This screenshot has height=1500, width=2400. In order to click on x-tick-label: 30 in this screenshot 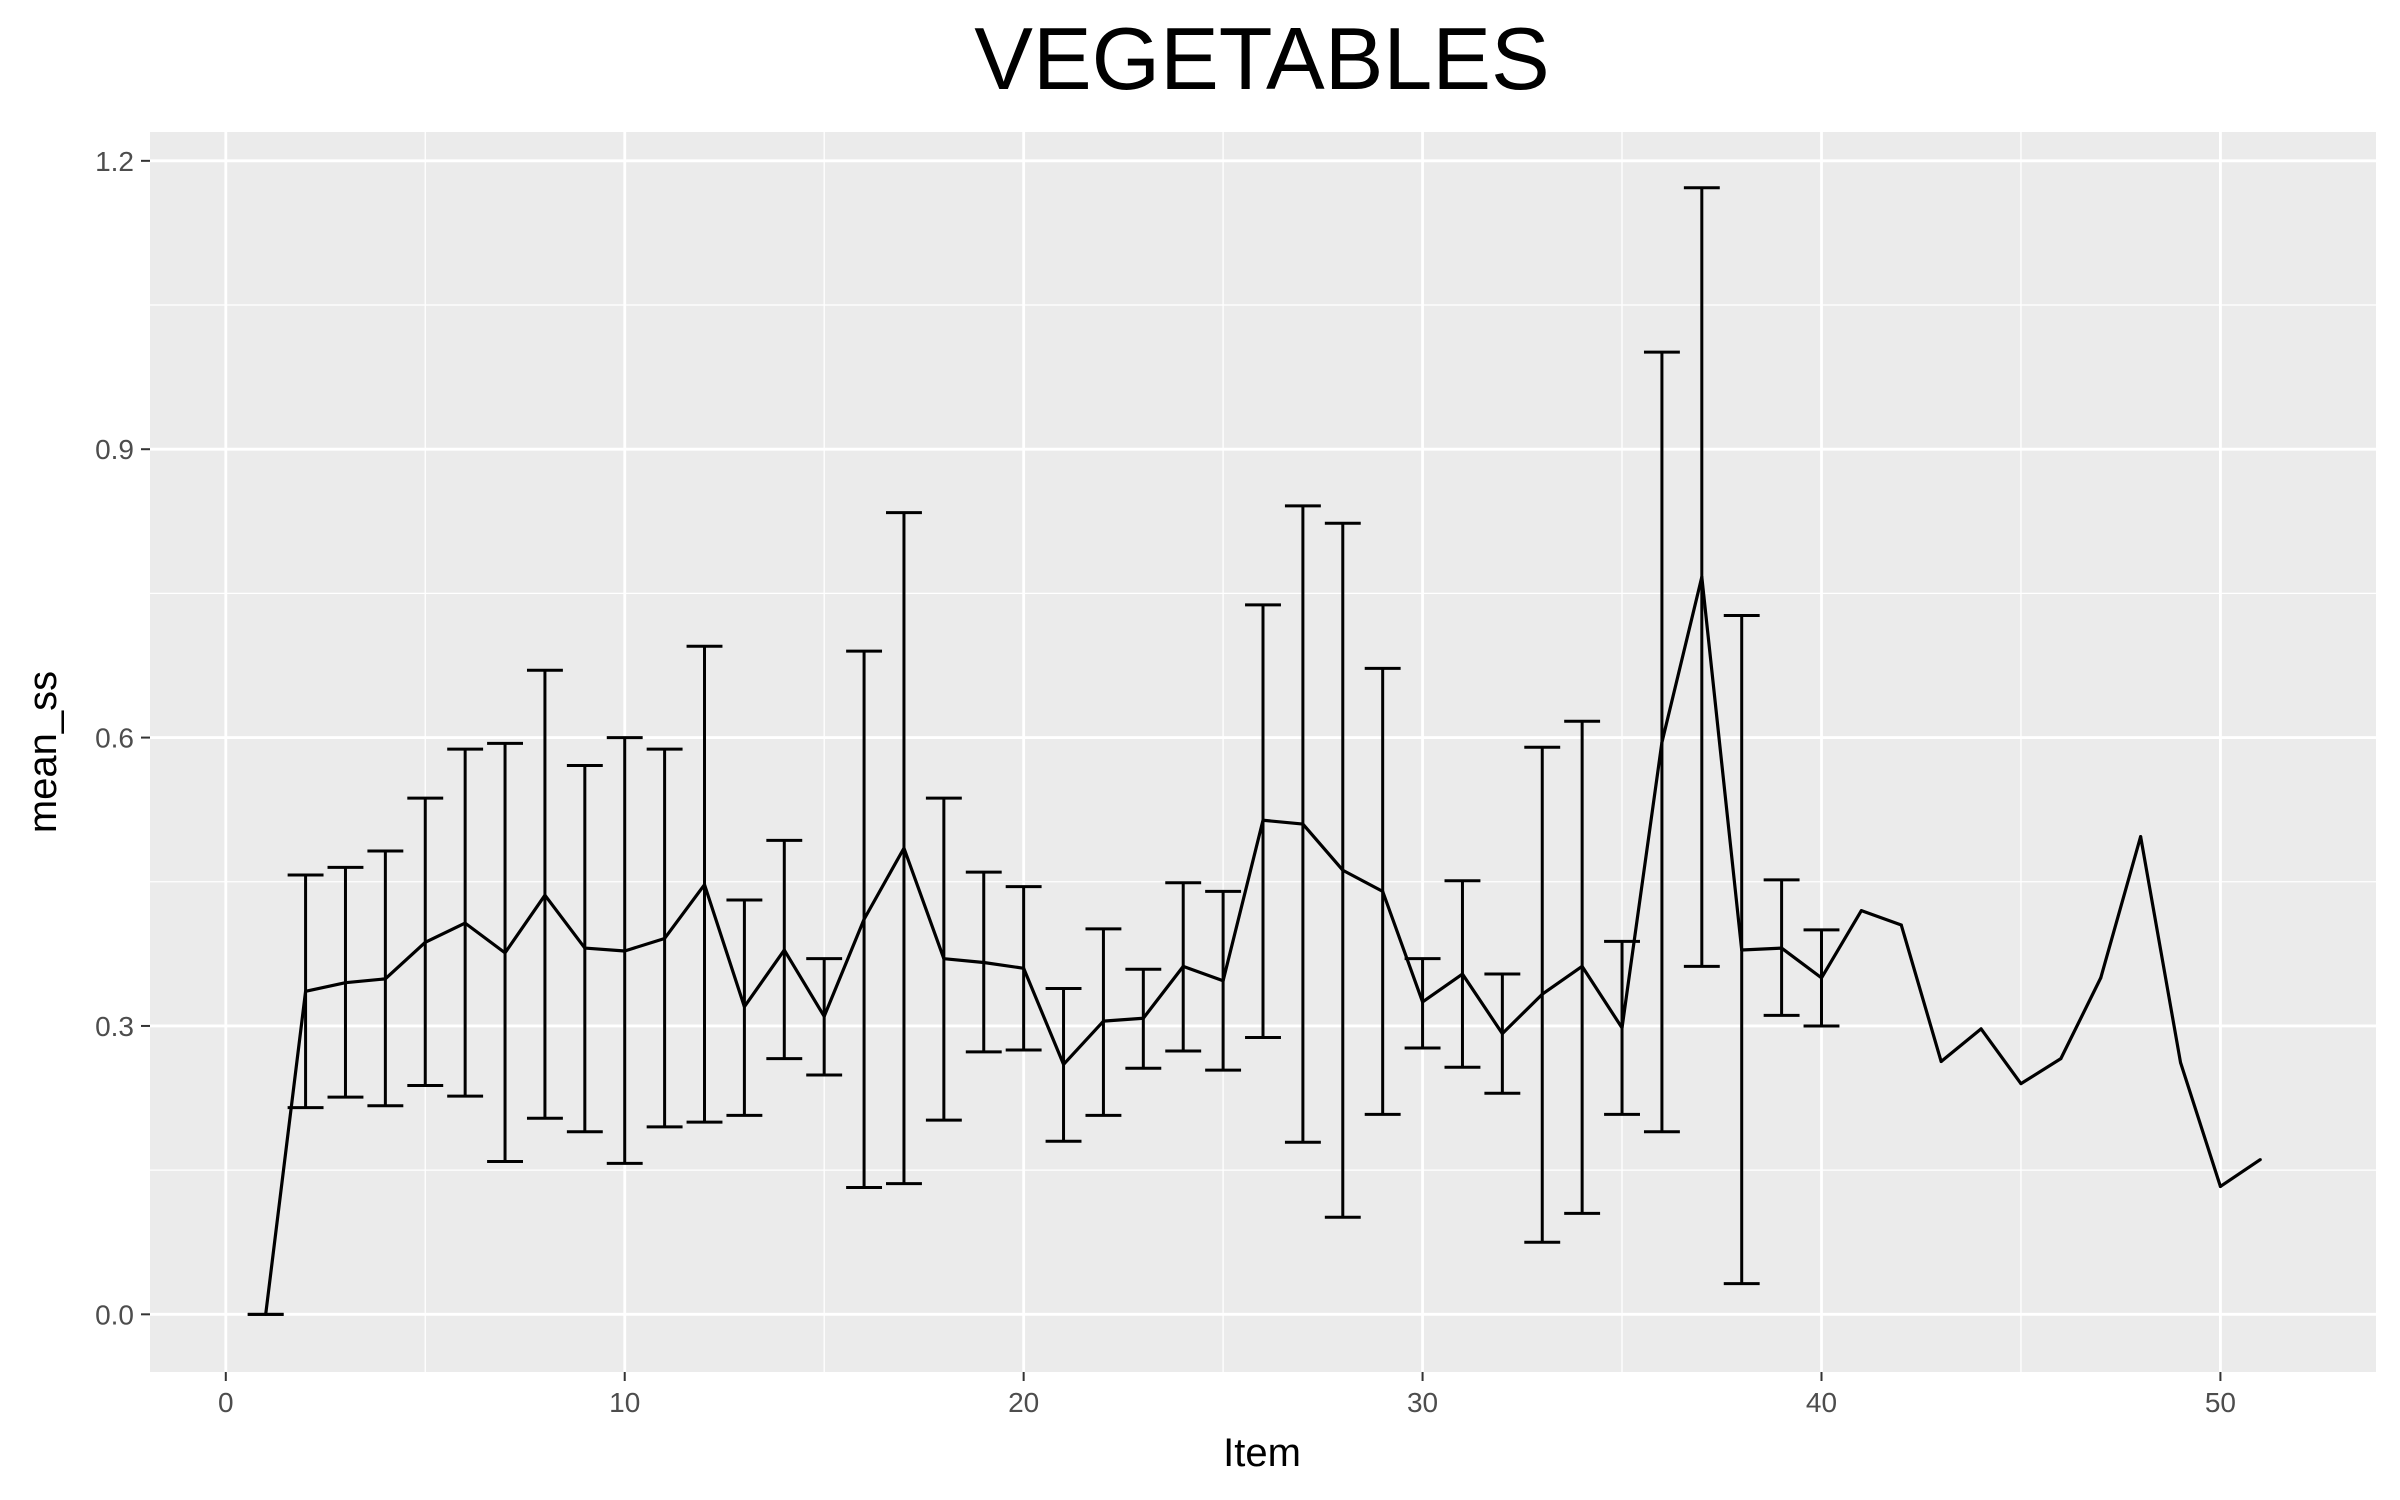, I will do `click(1422, 1402)`.